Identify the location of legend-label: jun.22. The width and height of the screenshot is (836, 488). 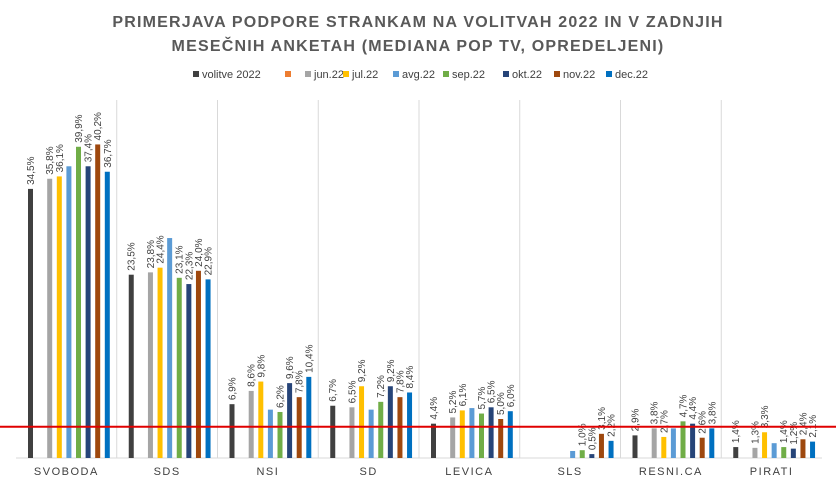
(328, 75).